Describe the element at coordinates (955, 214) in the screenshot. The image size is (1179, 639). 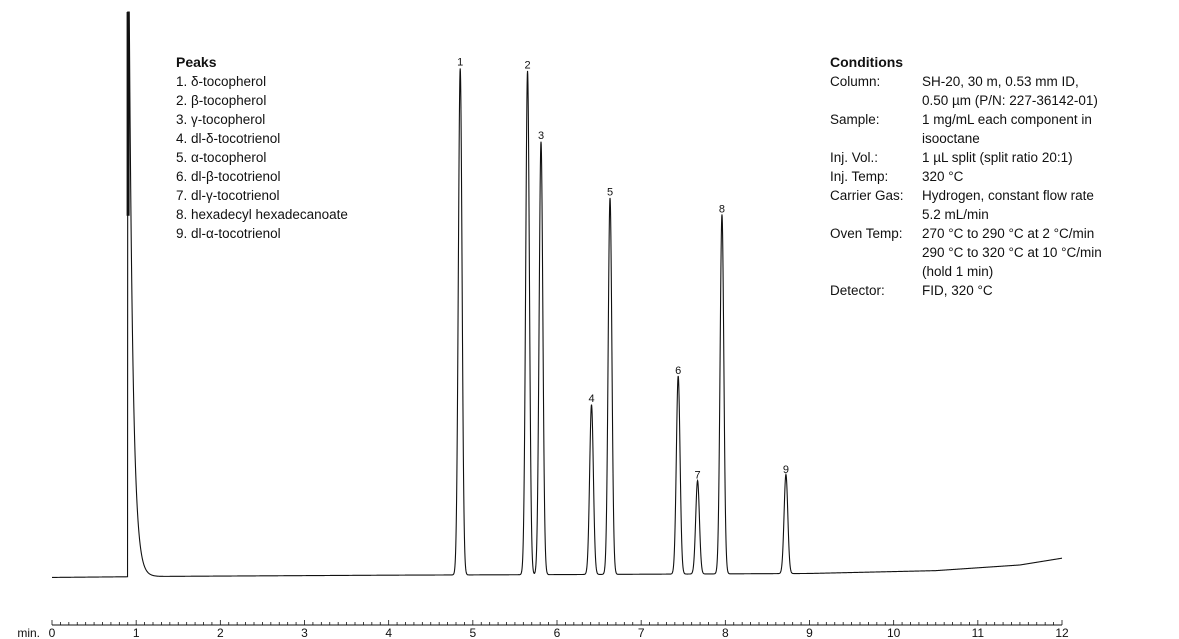
I see `condition-value: 5.2 mL/min` at that location.